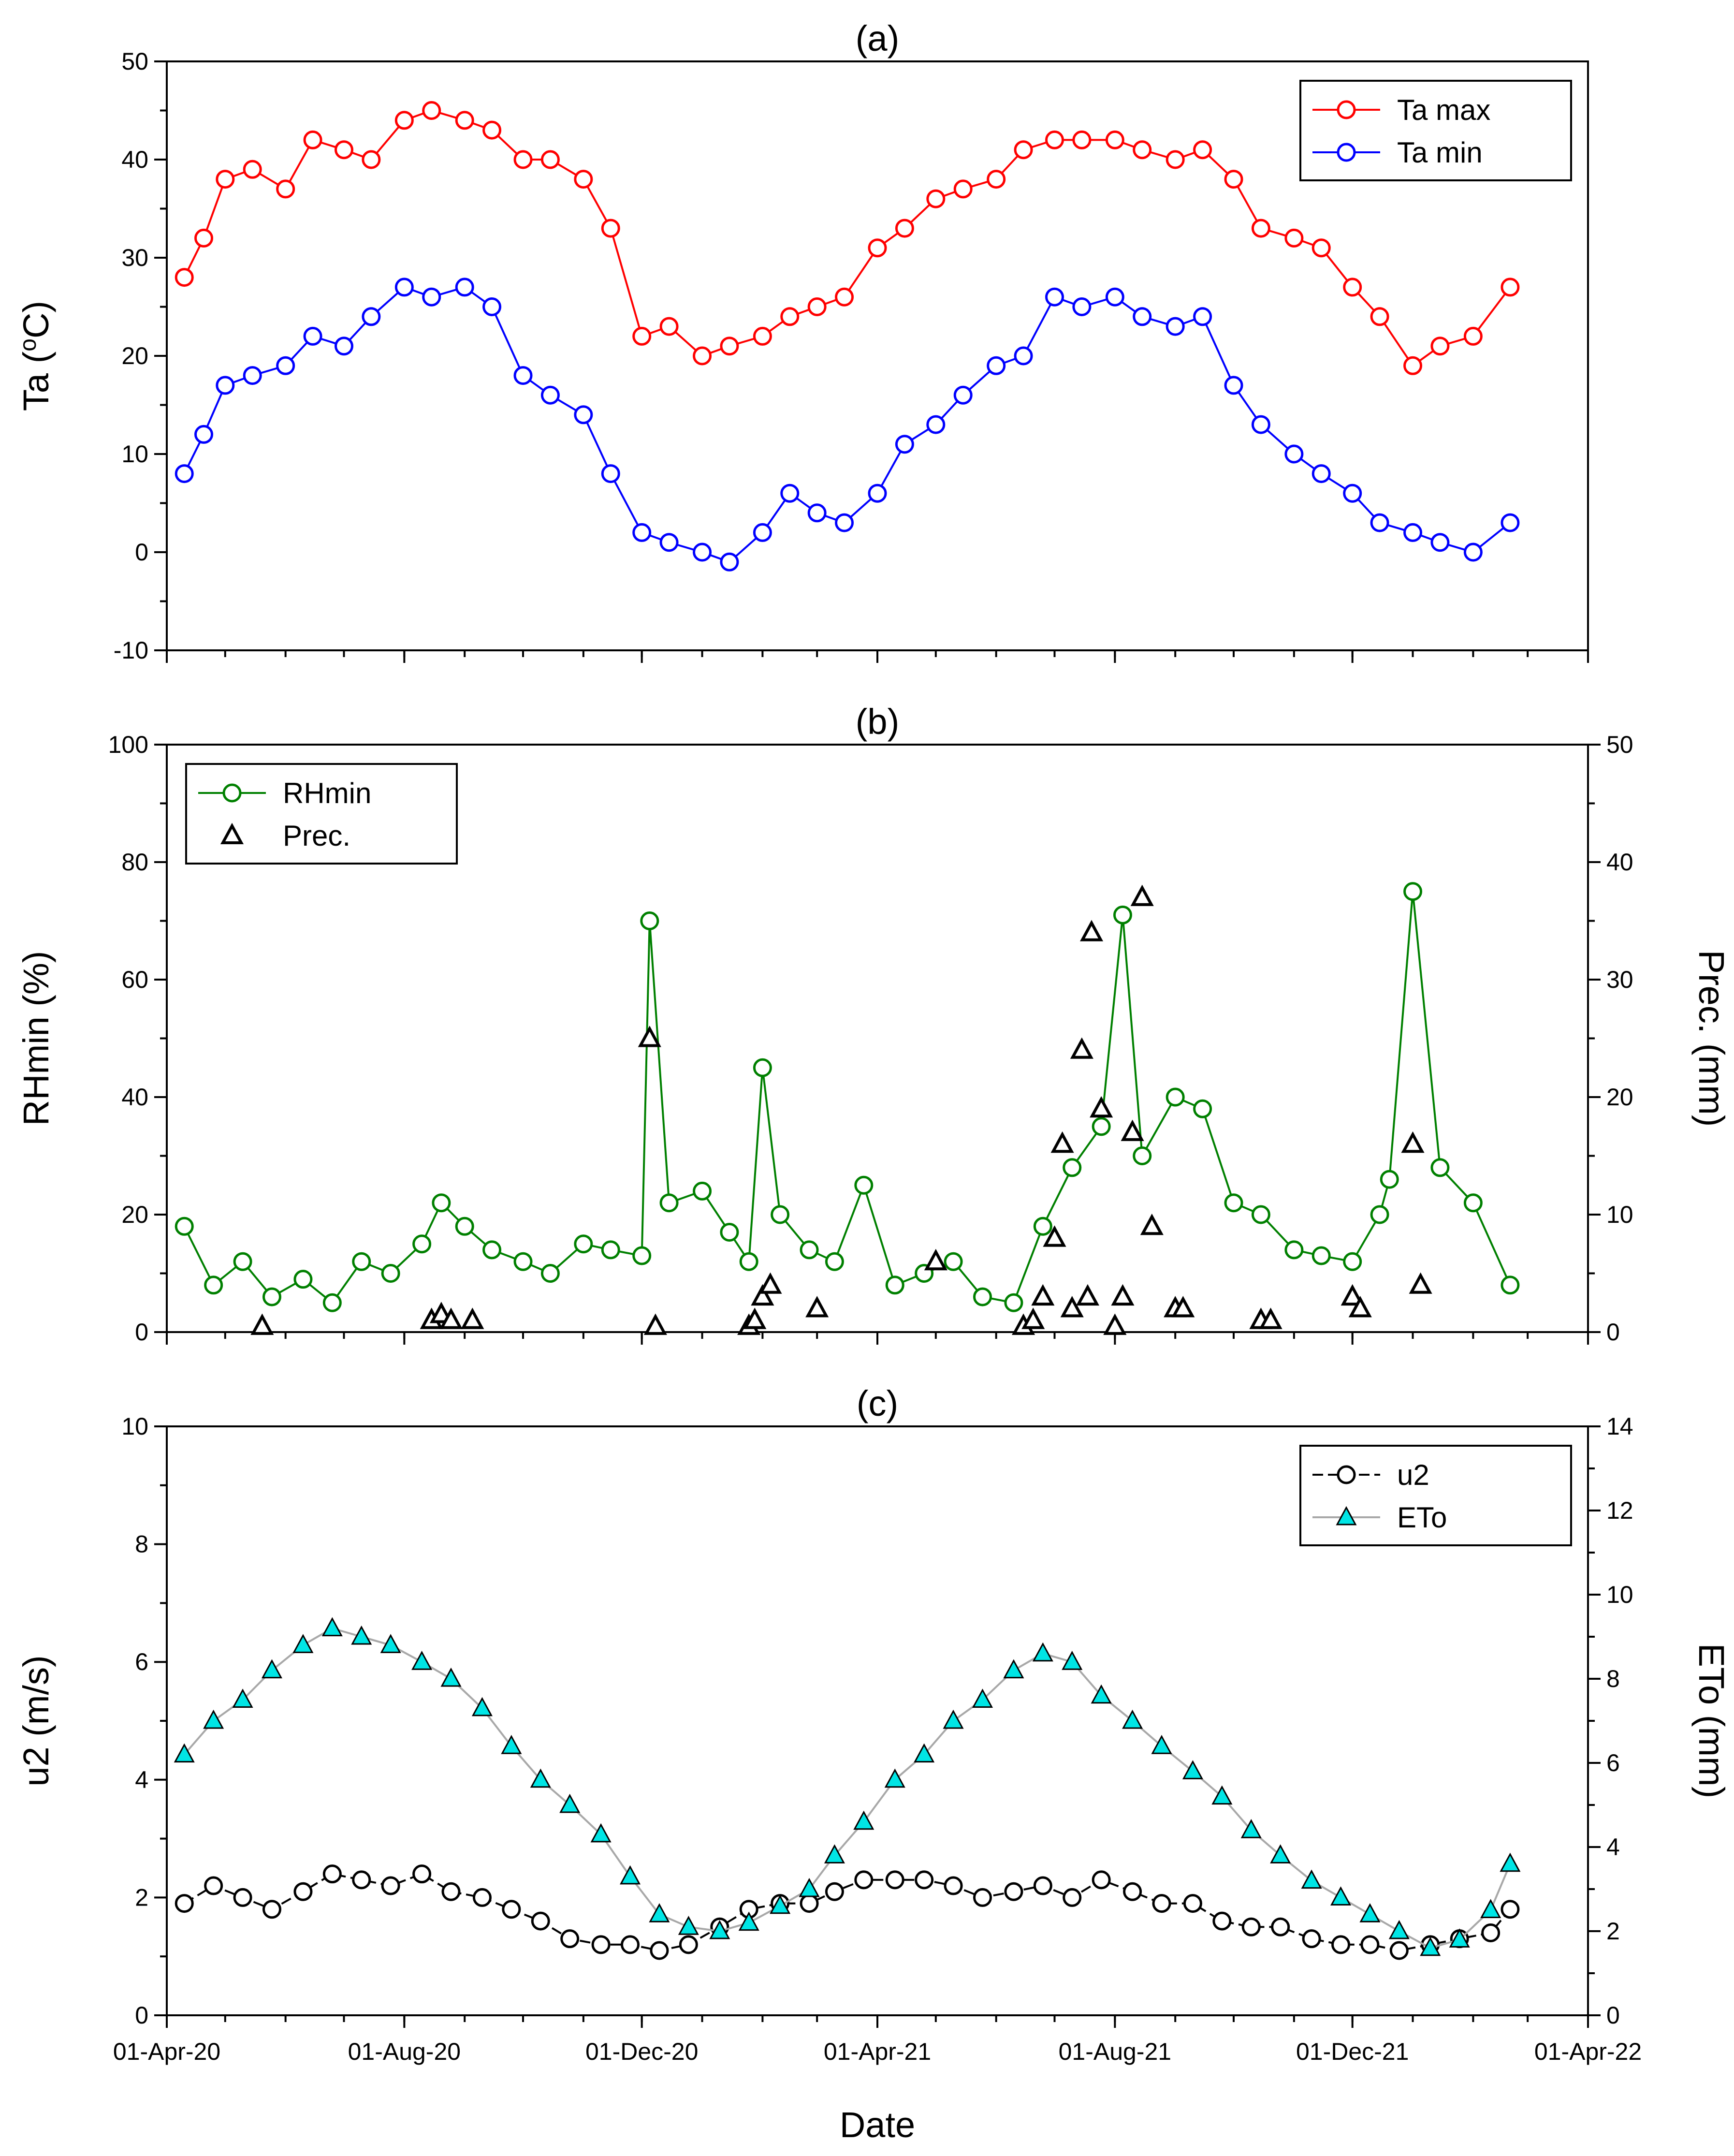 The height and width of the screenshot is (2156, 1734). Describe the element at coordinates (405, 2051) in the screenshot. I see `x-tick-label: 01-Aug-20` at that location.